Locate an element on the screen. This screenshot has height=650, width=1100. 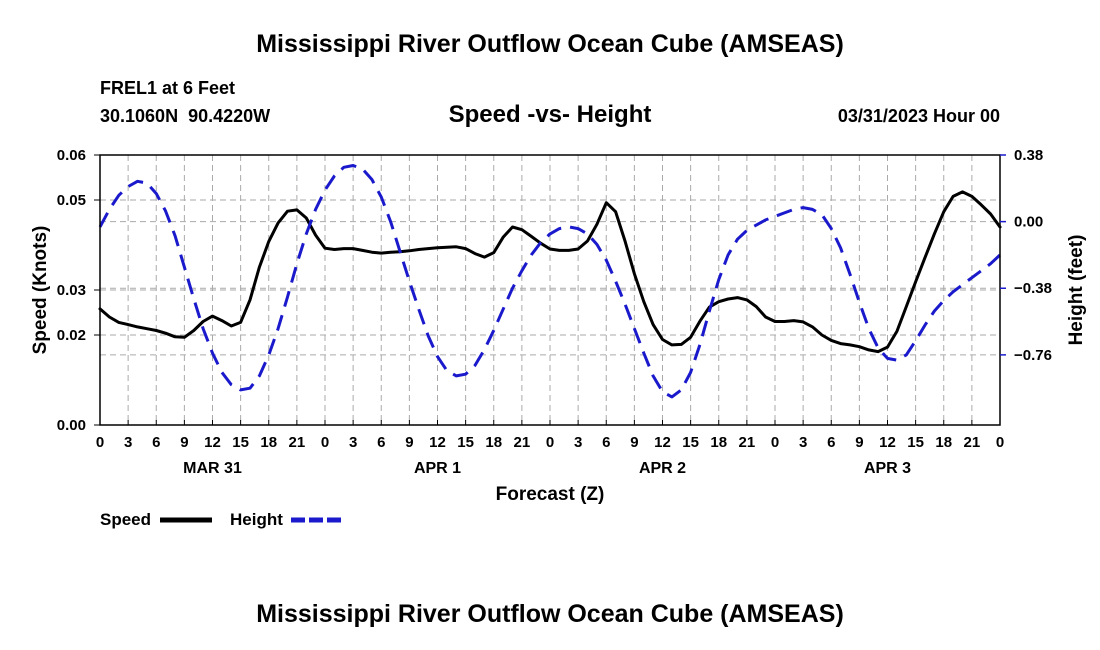
y-tick-label: 0.03 is located at coordinates (71, 290).